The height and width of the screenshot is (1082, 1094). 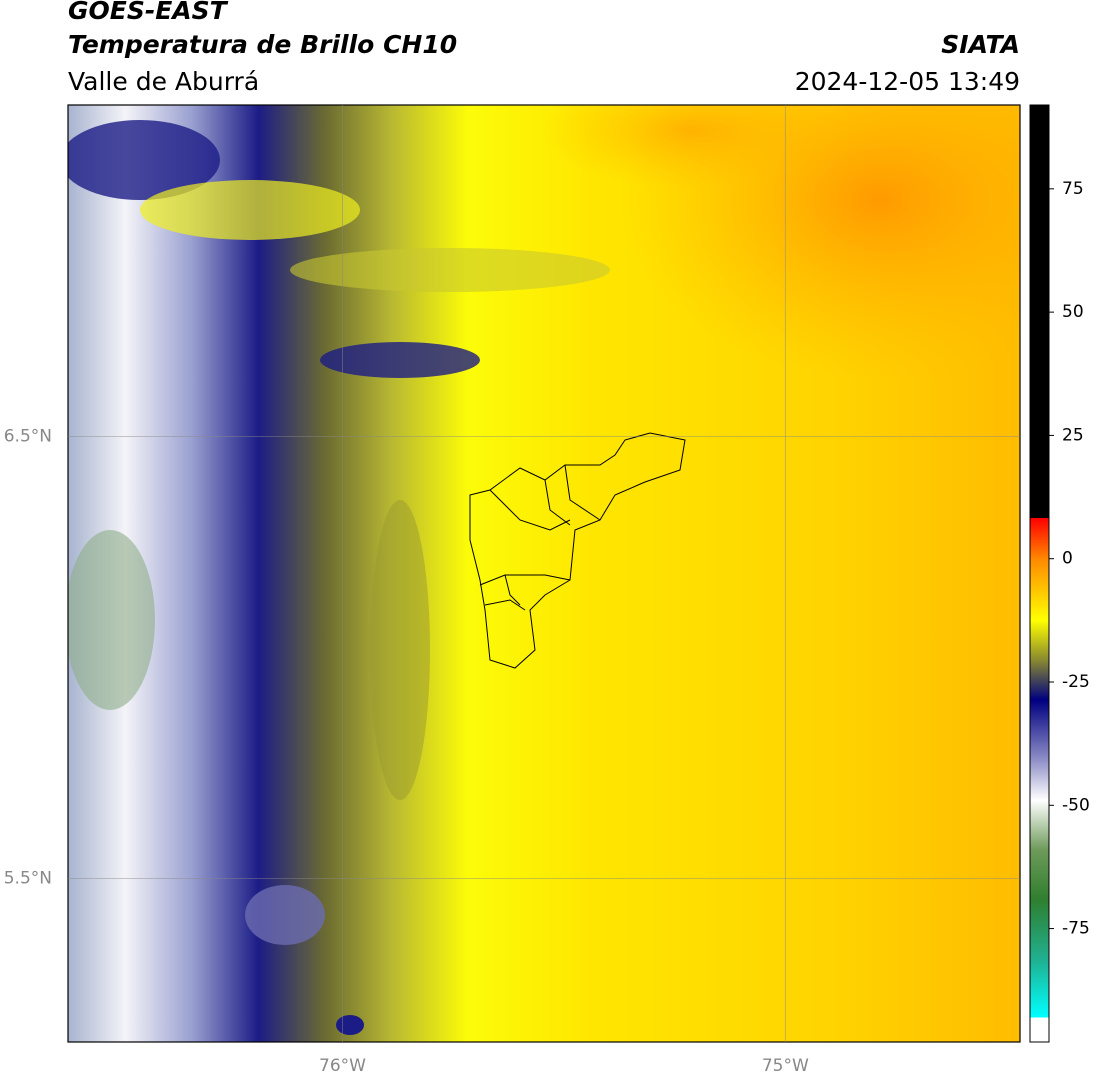 I want to click on subtitle: Temperatura de Brillo CH10, so click(x=262, y=44).